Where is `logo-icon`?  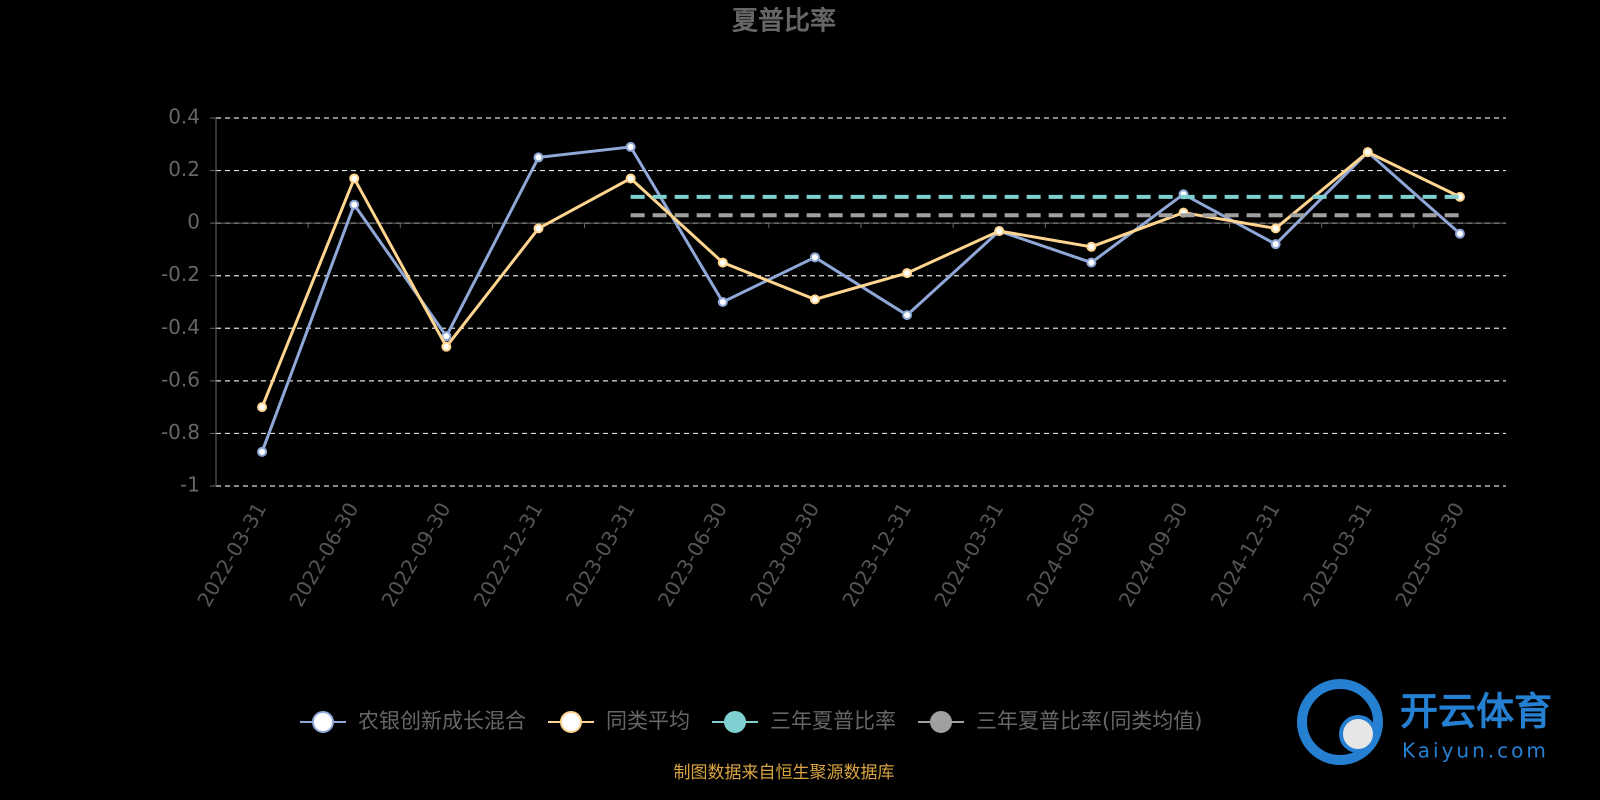 logo-icon is located at coordinates (1340, 722).